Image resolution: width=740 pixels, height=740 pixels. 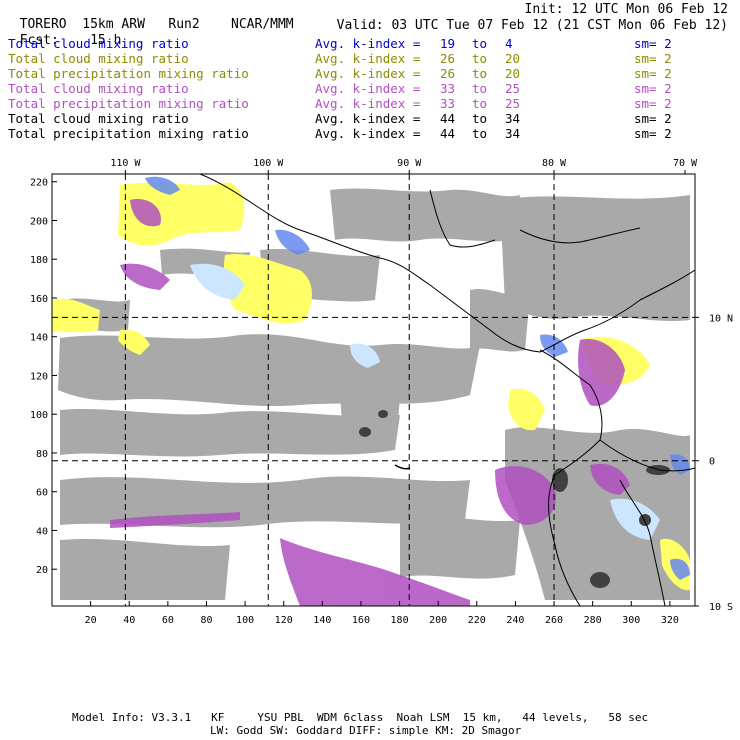 I want to click on init-time: Init: 12 UTC Mon 06 Feb 12, so click(x=626, y=9).